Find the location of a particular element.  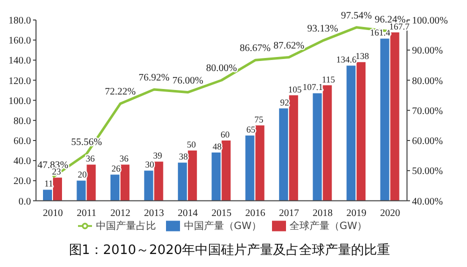

text: 图1：2010～2020年中国硅片产量及占全球产量的比重 is located at coordinates (230, 250).